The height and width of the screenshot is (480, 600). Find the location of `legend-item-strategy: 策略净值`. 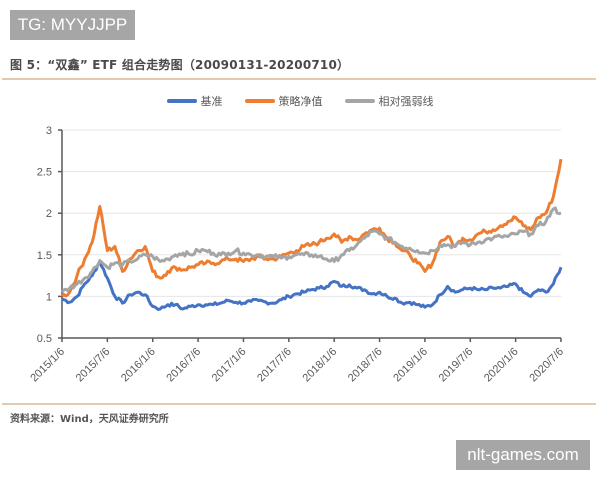

legend-item-strategy: 策略净值 is located at coordinates (283, 101).